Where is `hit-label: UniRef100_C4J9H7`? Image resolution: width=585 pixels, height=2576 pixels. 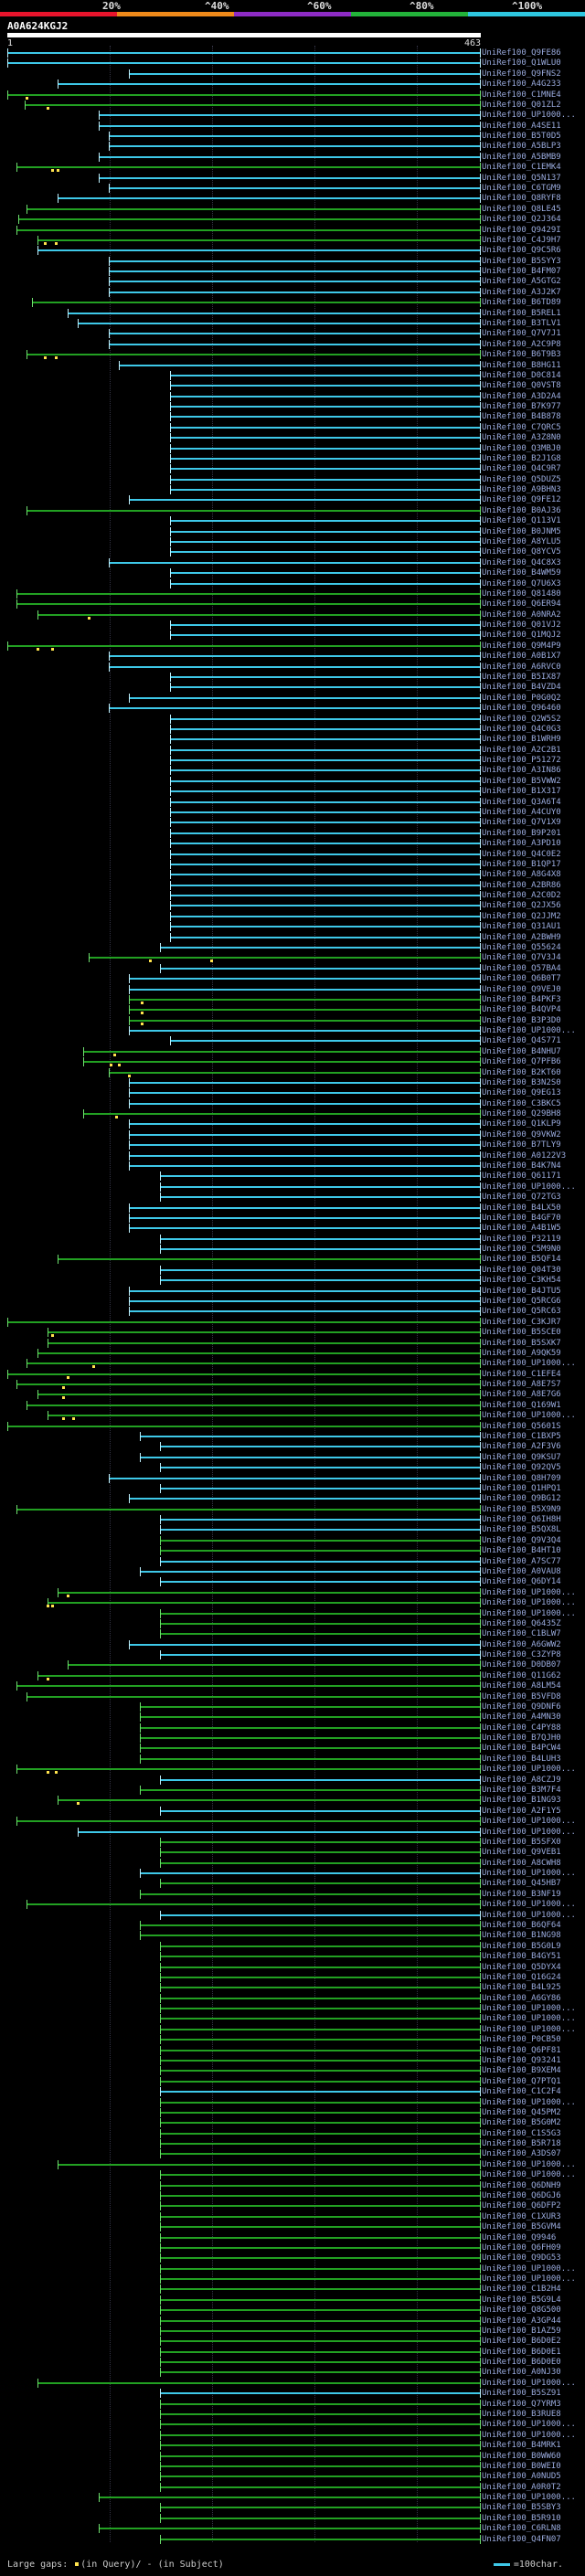
hit-label: UniRef100_C4J9H7 is located at coordinates (521, 240).